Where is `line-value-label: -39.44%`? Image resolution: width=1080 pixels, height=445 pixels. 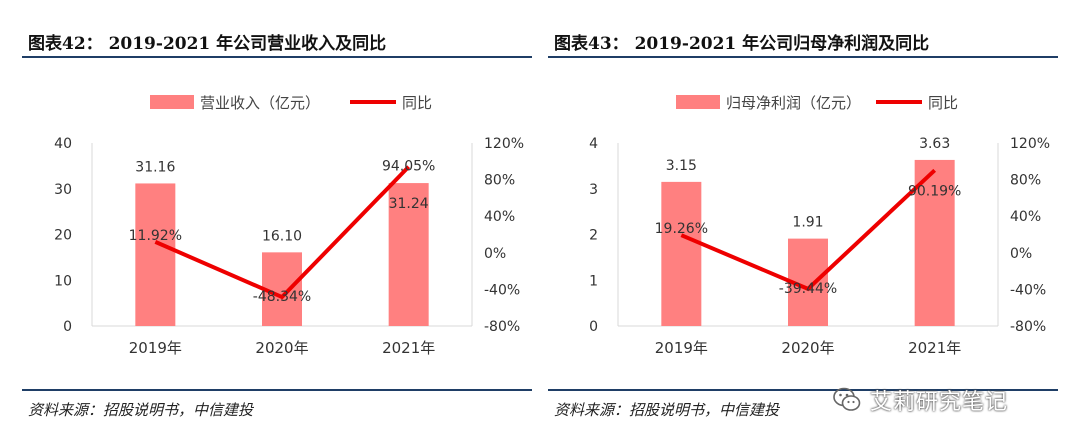
line-value-label: -39.44% is located at coordinates (808, 289).